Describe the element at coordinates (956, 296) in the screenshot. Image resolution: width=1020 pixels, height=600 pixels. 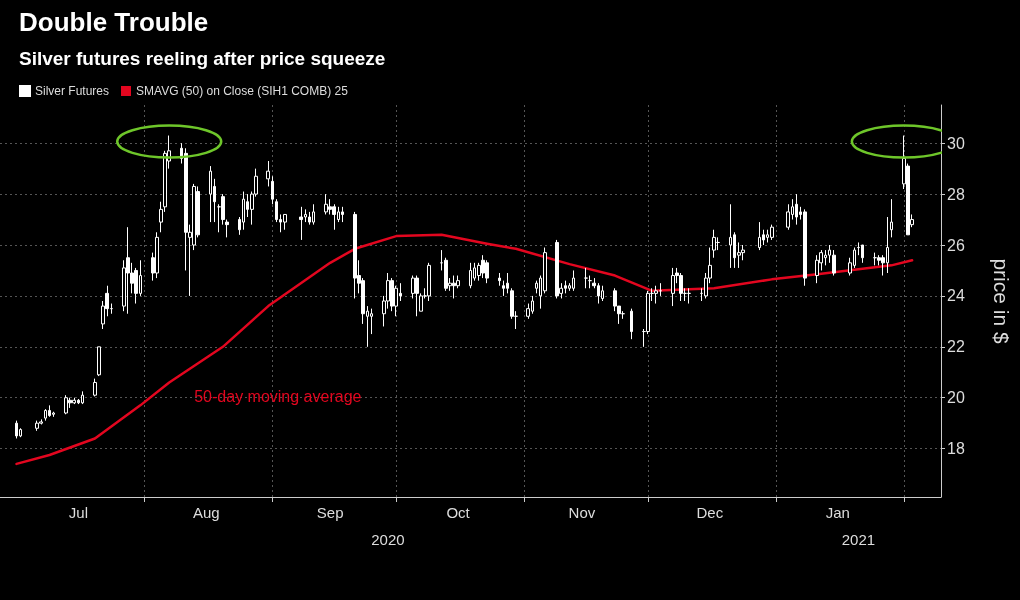
I see `y-tick-label: 24` at that location.